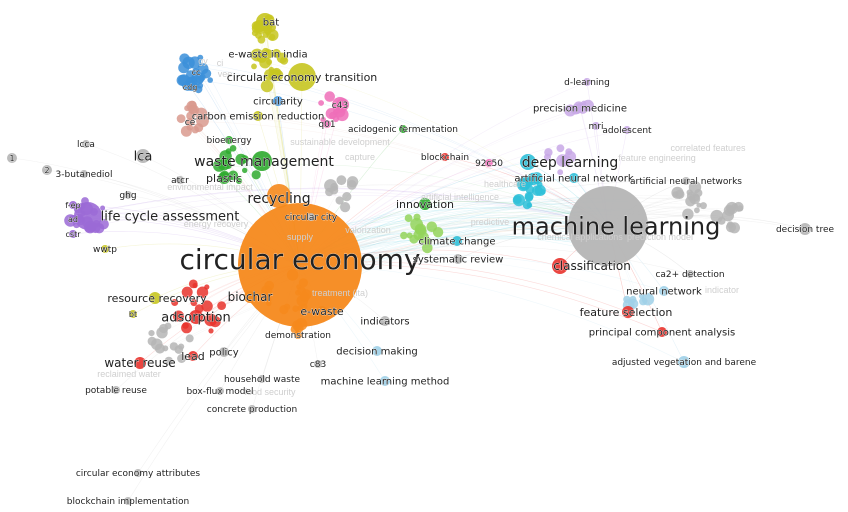  Describe the element at coordinates (224, 352) in the screenshot. I see `node-policy` at that location.